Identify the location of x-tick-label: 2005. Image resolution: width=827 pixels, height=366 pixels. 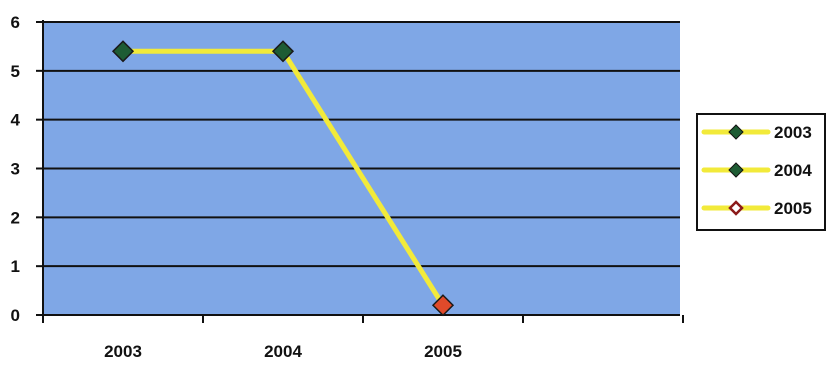
(443, 351).